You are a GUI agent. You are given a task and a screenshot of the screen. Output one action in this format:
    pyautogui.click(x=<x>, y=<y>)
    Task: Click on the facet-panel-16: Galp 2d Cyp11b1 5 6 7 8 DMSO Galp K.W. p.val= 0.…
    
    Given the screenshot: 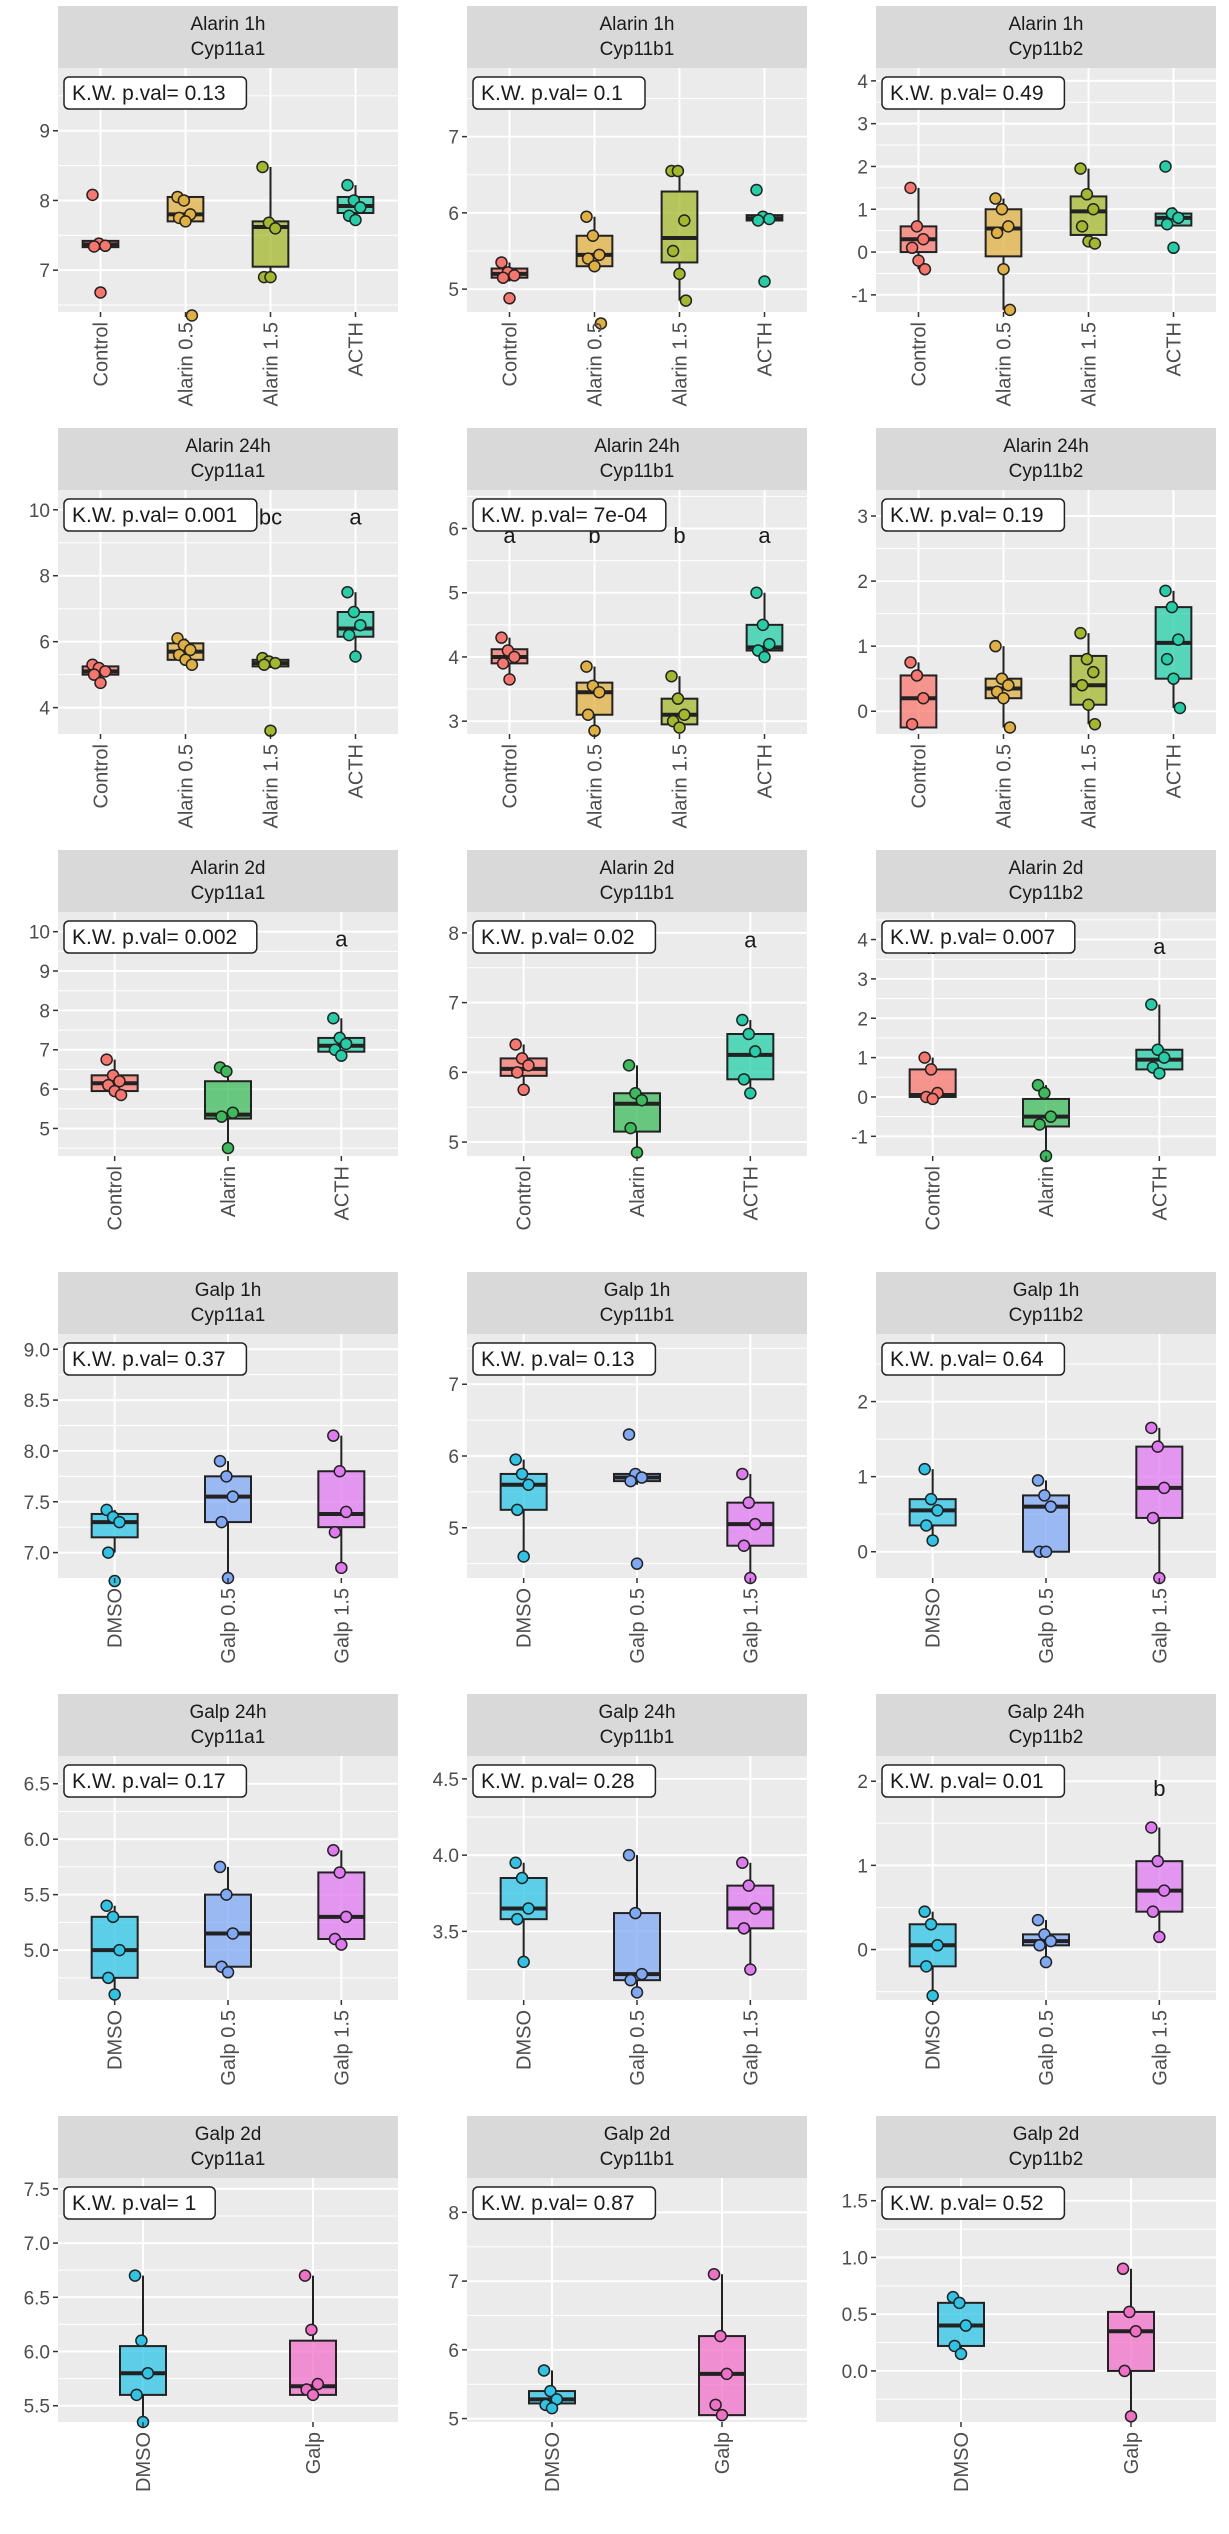 What is the action you would take?
    pyautogui.click(x=627, y=2304)
    